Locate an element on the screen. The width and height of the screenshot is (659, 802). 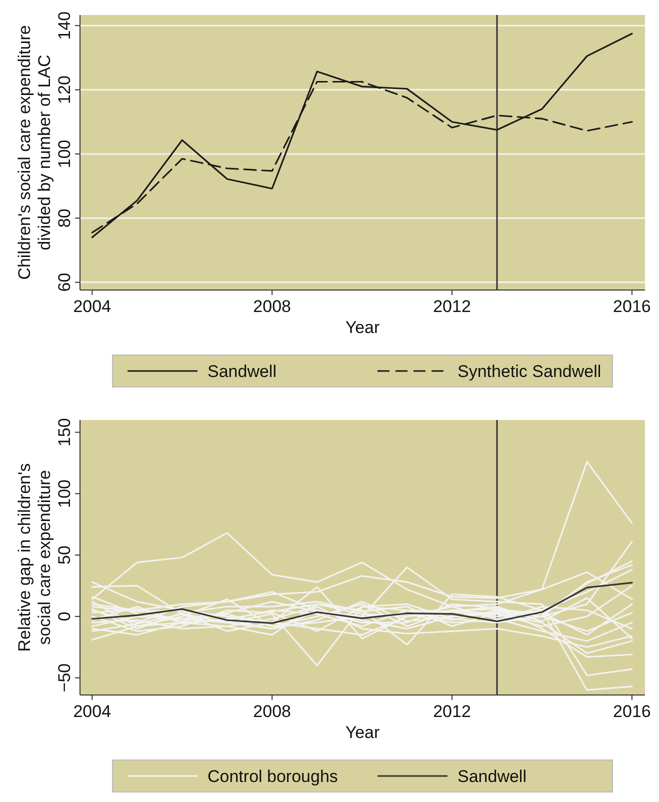
y-tick-label: 140 is located at coordinates (64, 25).